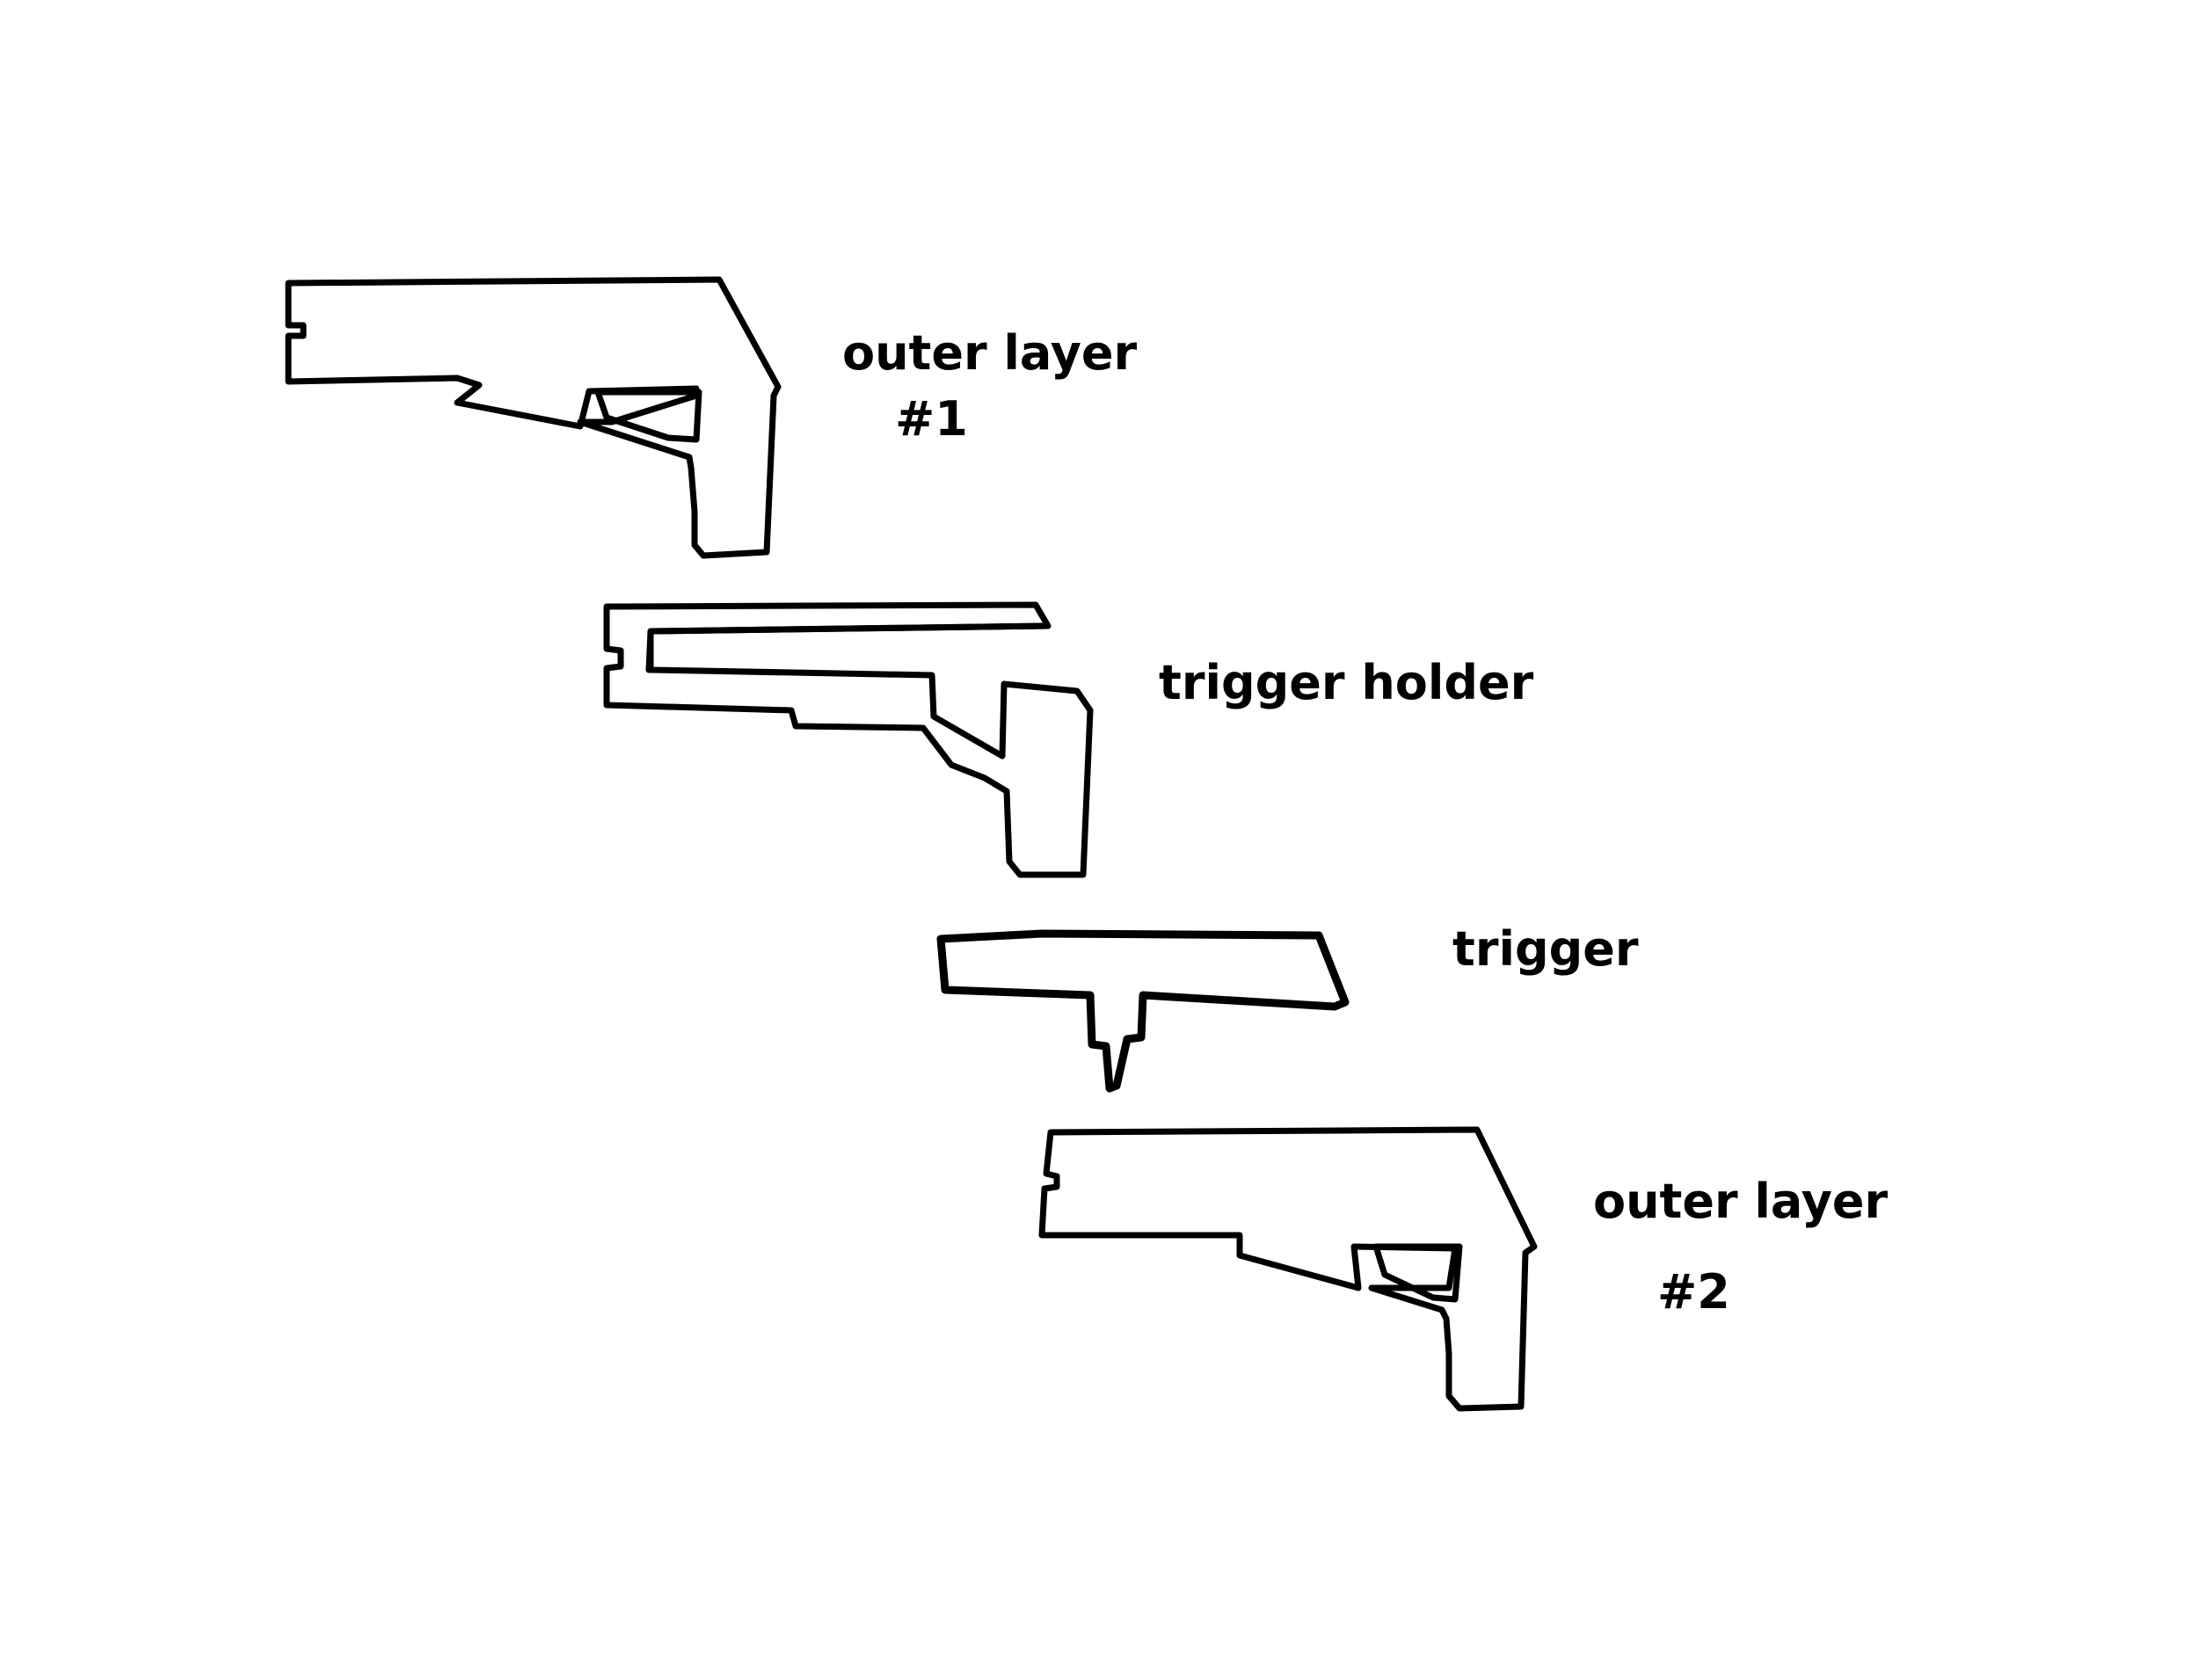 The image size is (2198, 1680). I want to click on trigger-outline, so click(1143, 1011).